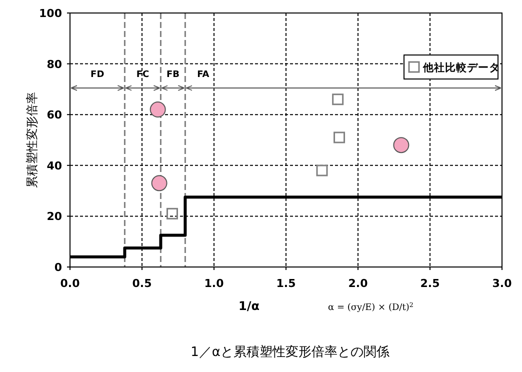  What do you see at coordinates (54, 217) in the screenshot?
I see `y-tick-label: 20` at bounding box center [54, 217].